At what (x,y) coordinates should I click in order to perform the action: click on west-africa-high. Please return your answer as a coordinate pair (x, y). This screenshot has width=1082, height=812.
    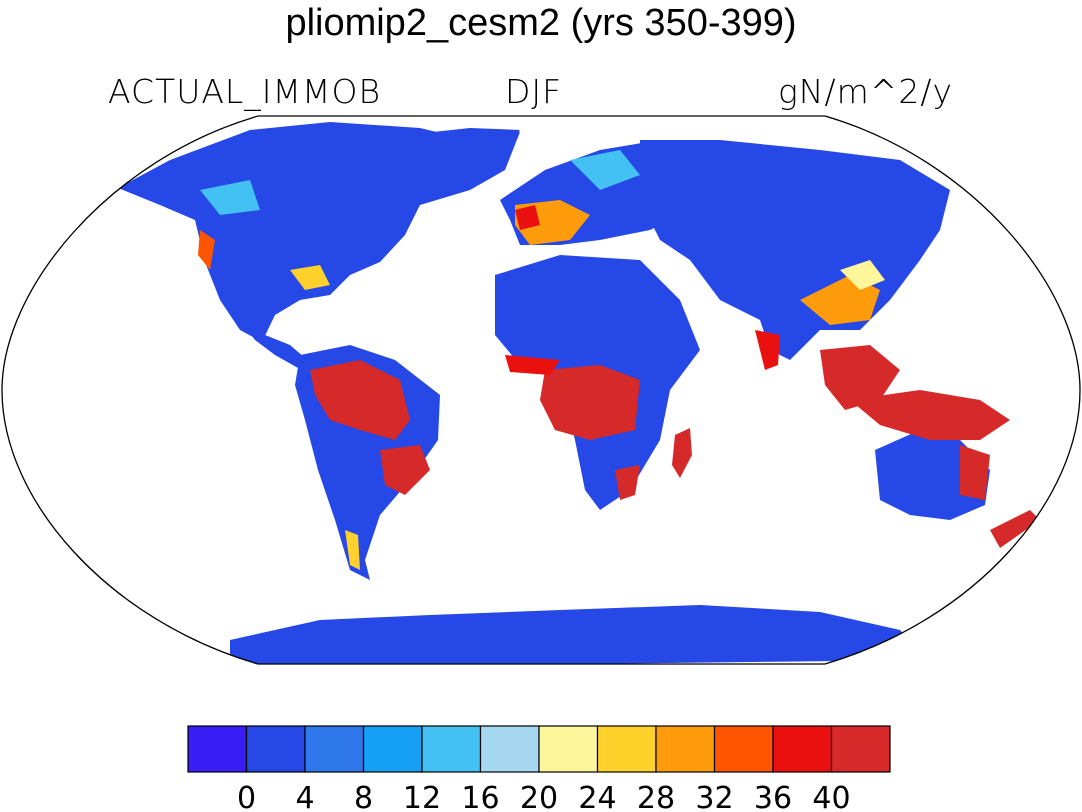
    Looking at the image, I should click on (532, 365).